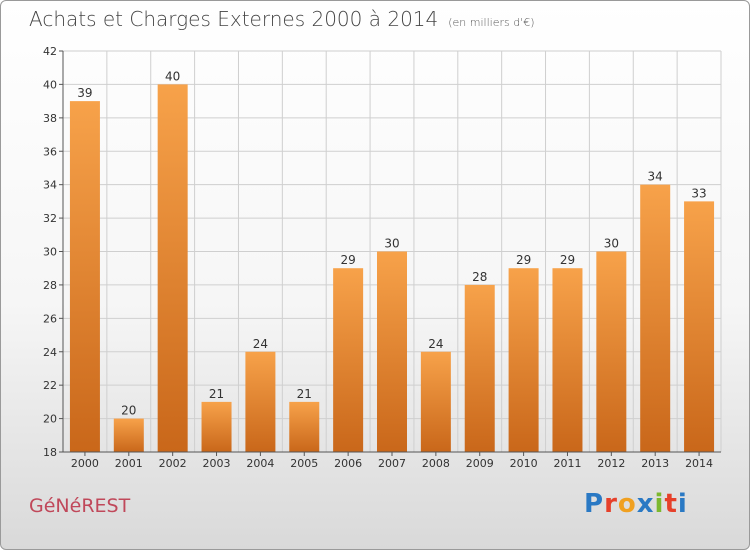 The width and height of the screenshot is (750, 550). What do you see at coordinates (50, 218) in the screenshot?
I see `y-tick-label: 32` at bounding box center [50, 218].